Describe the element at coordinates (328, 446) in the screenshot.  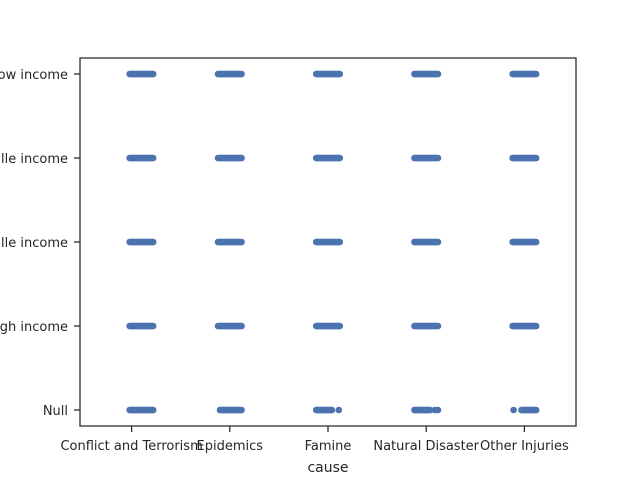
I see `x-tick-label-famine: Famine` at that location.